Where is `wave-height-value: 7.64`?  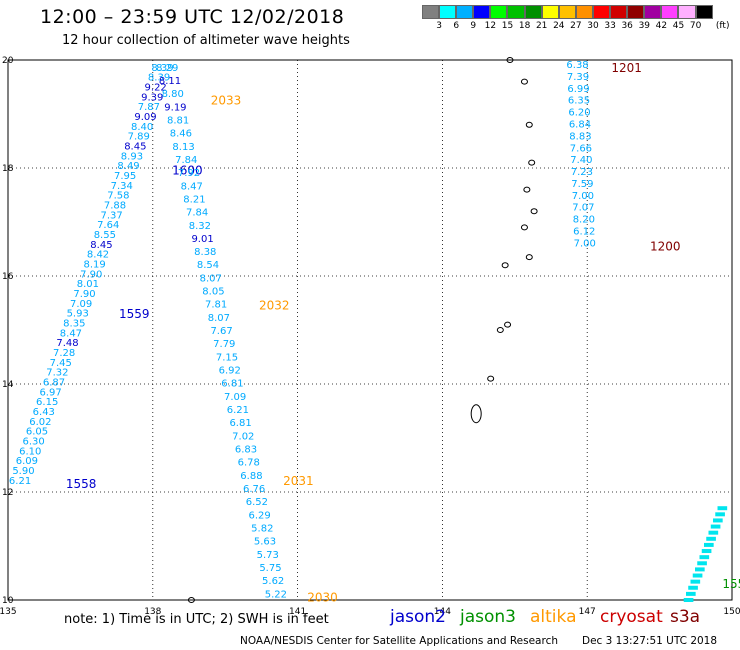
wave-height-value: 7.64 is located at coordinates (108, 225).